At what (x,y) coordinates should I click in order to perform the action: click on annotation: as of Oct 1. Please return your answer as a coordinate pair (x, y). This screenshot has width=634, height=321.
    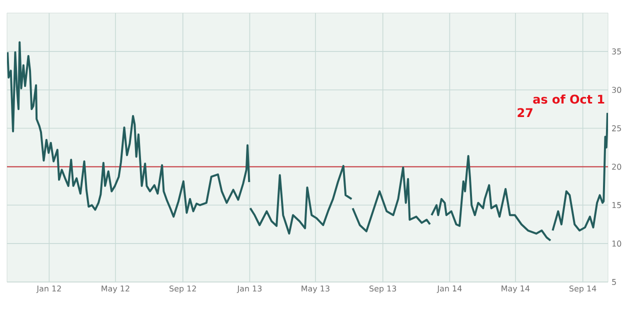
    Looking at the image, I should click on (568, 99).